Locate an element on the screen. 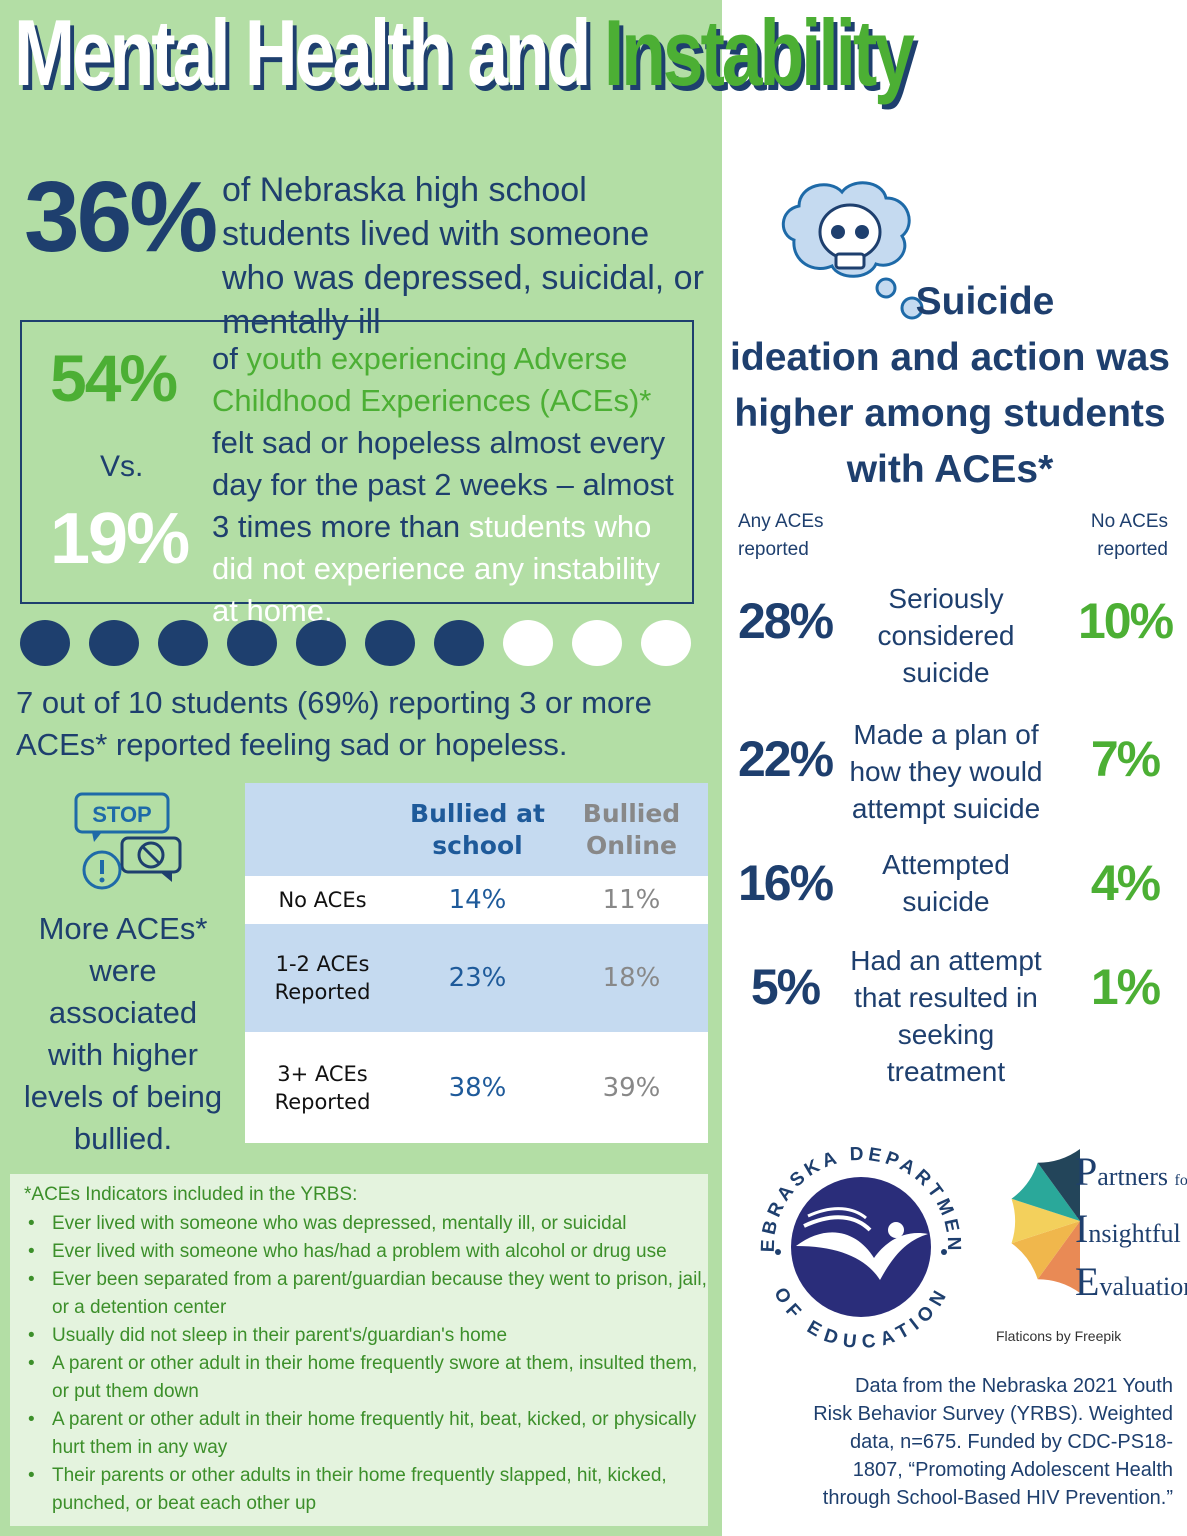  cell-online: 18% is located at coordinates (631, 978).